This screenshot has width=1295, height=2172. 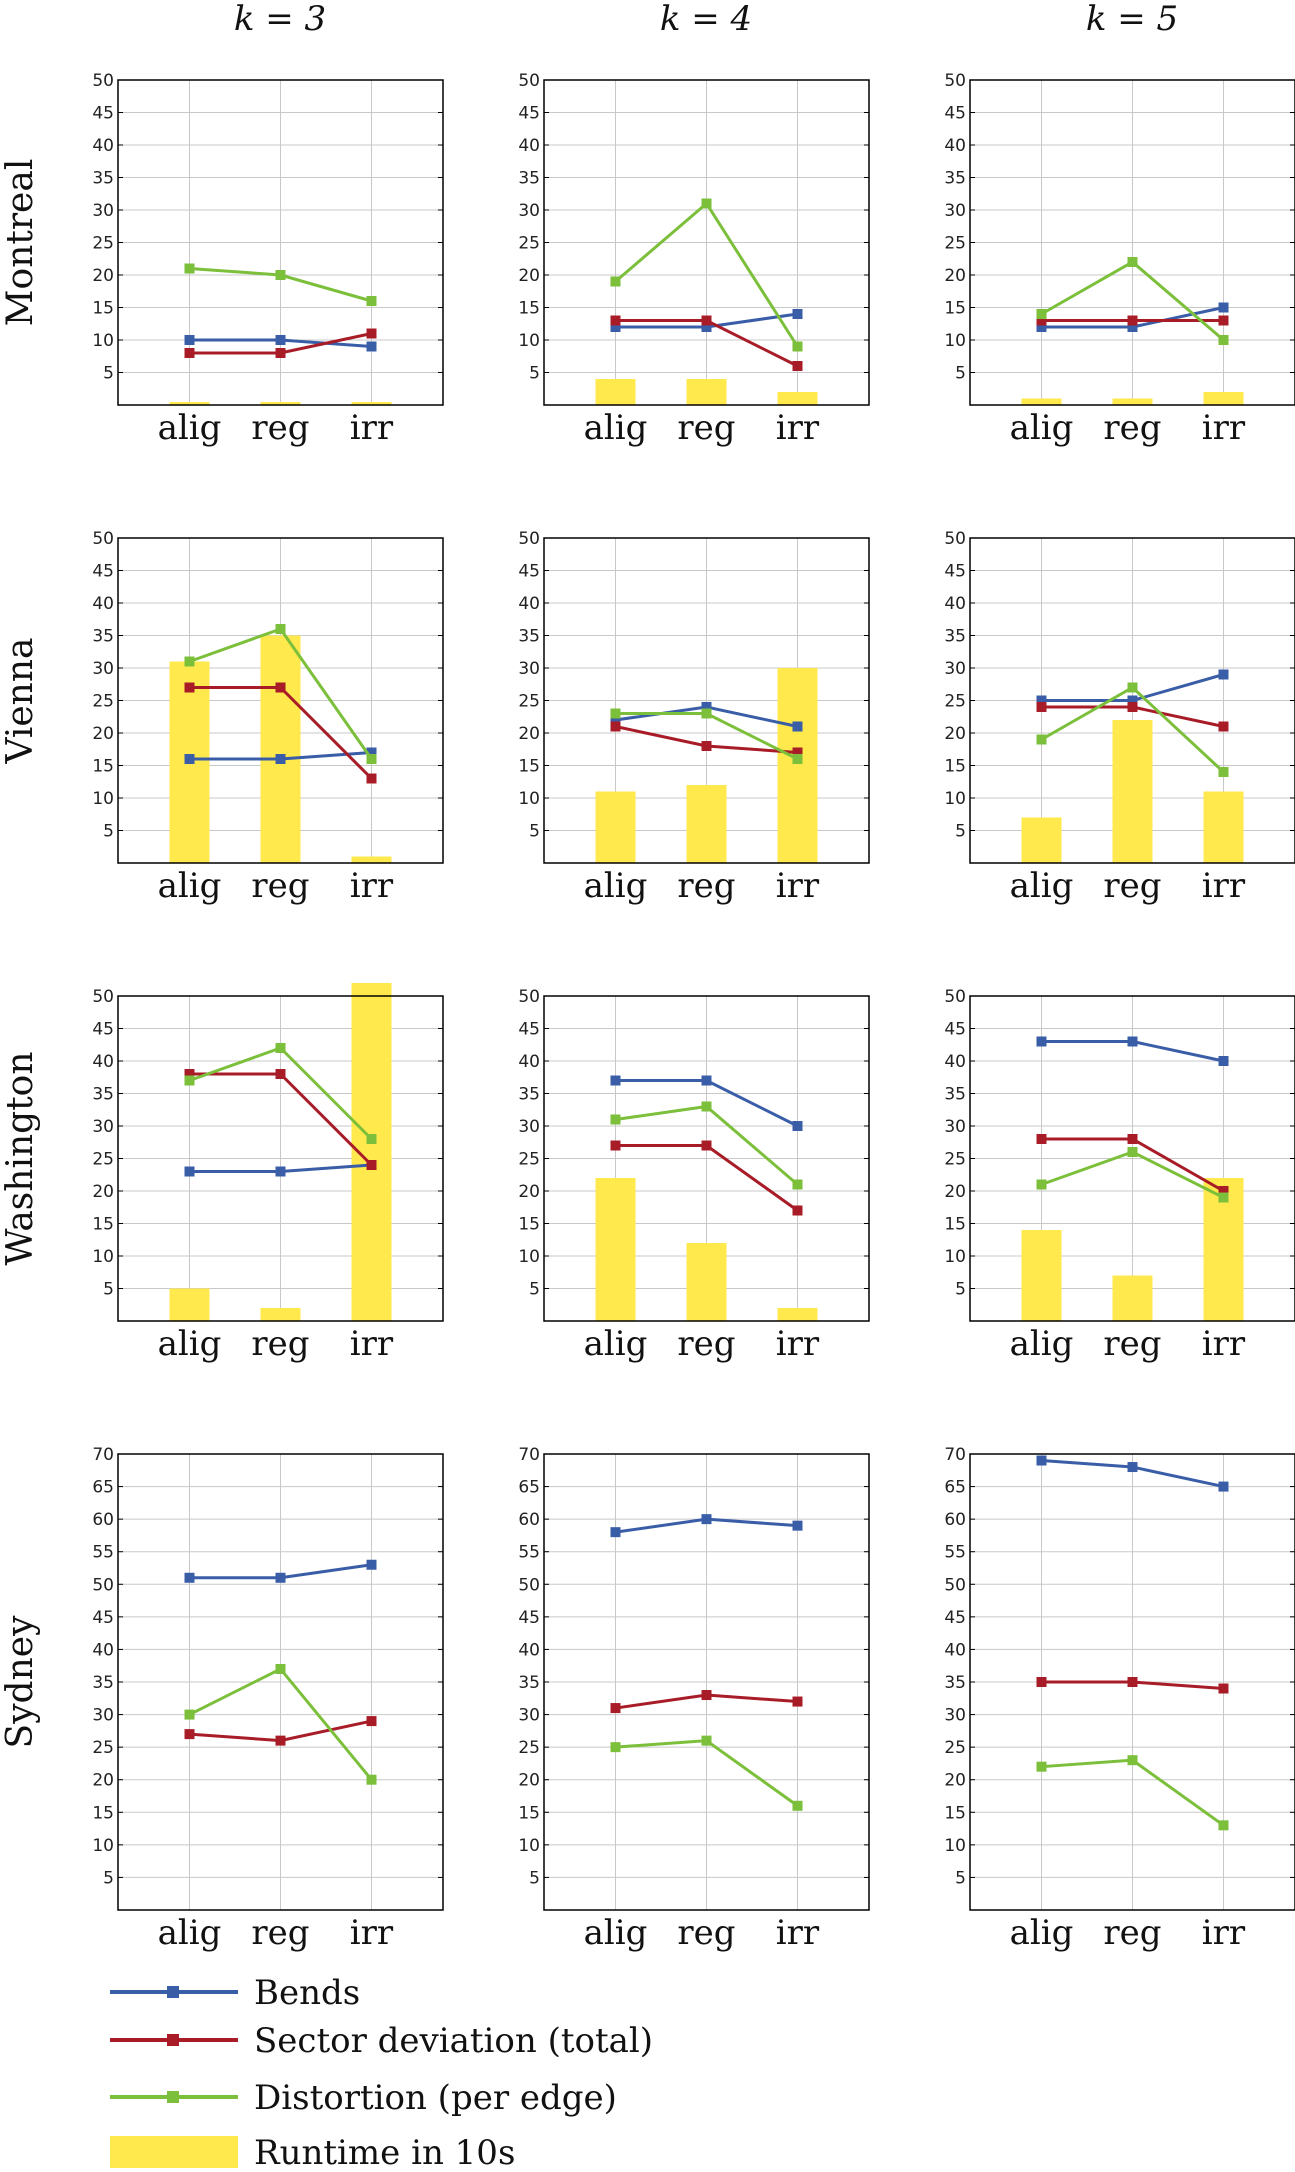 What do you see at coordinates (955, 1520) in the screenshot?
I see `y-tick-label: 60` at bounding box center [955, 1520].